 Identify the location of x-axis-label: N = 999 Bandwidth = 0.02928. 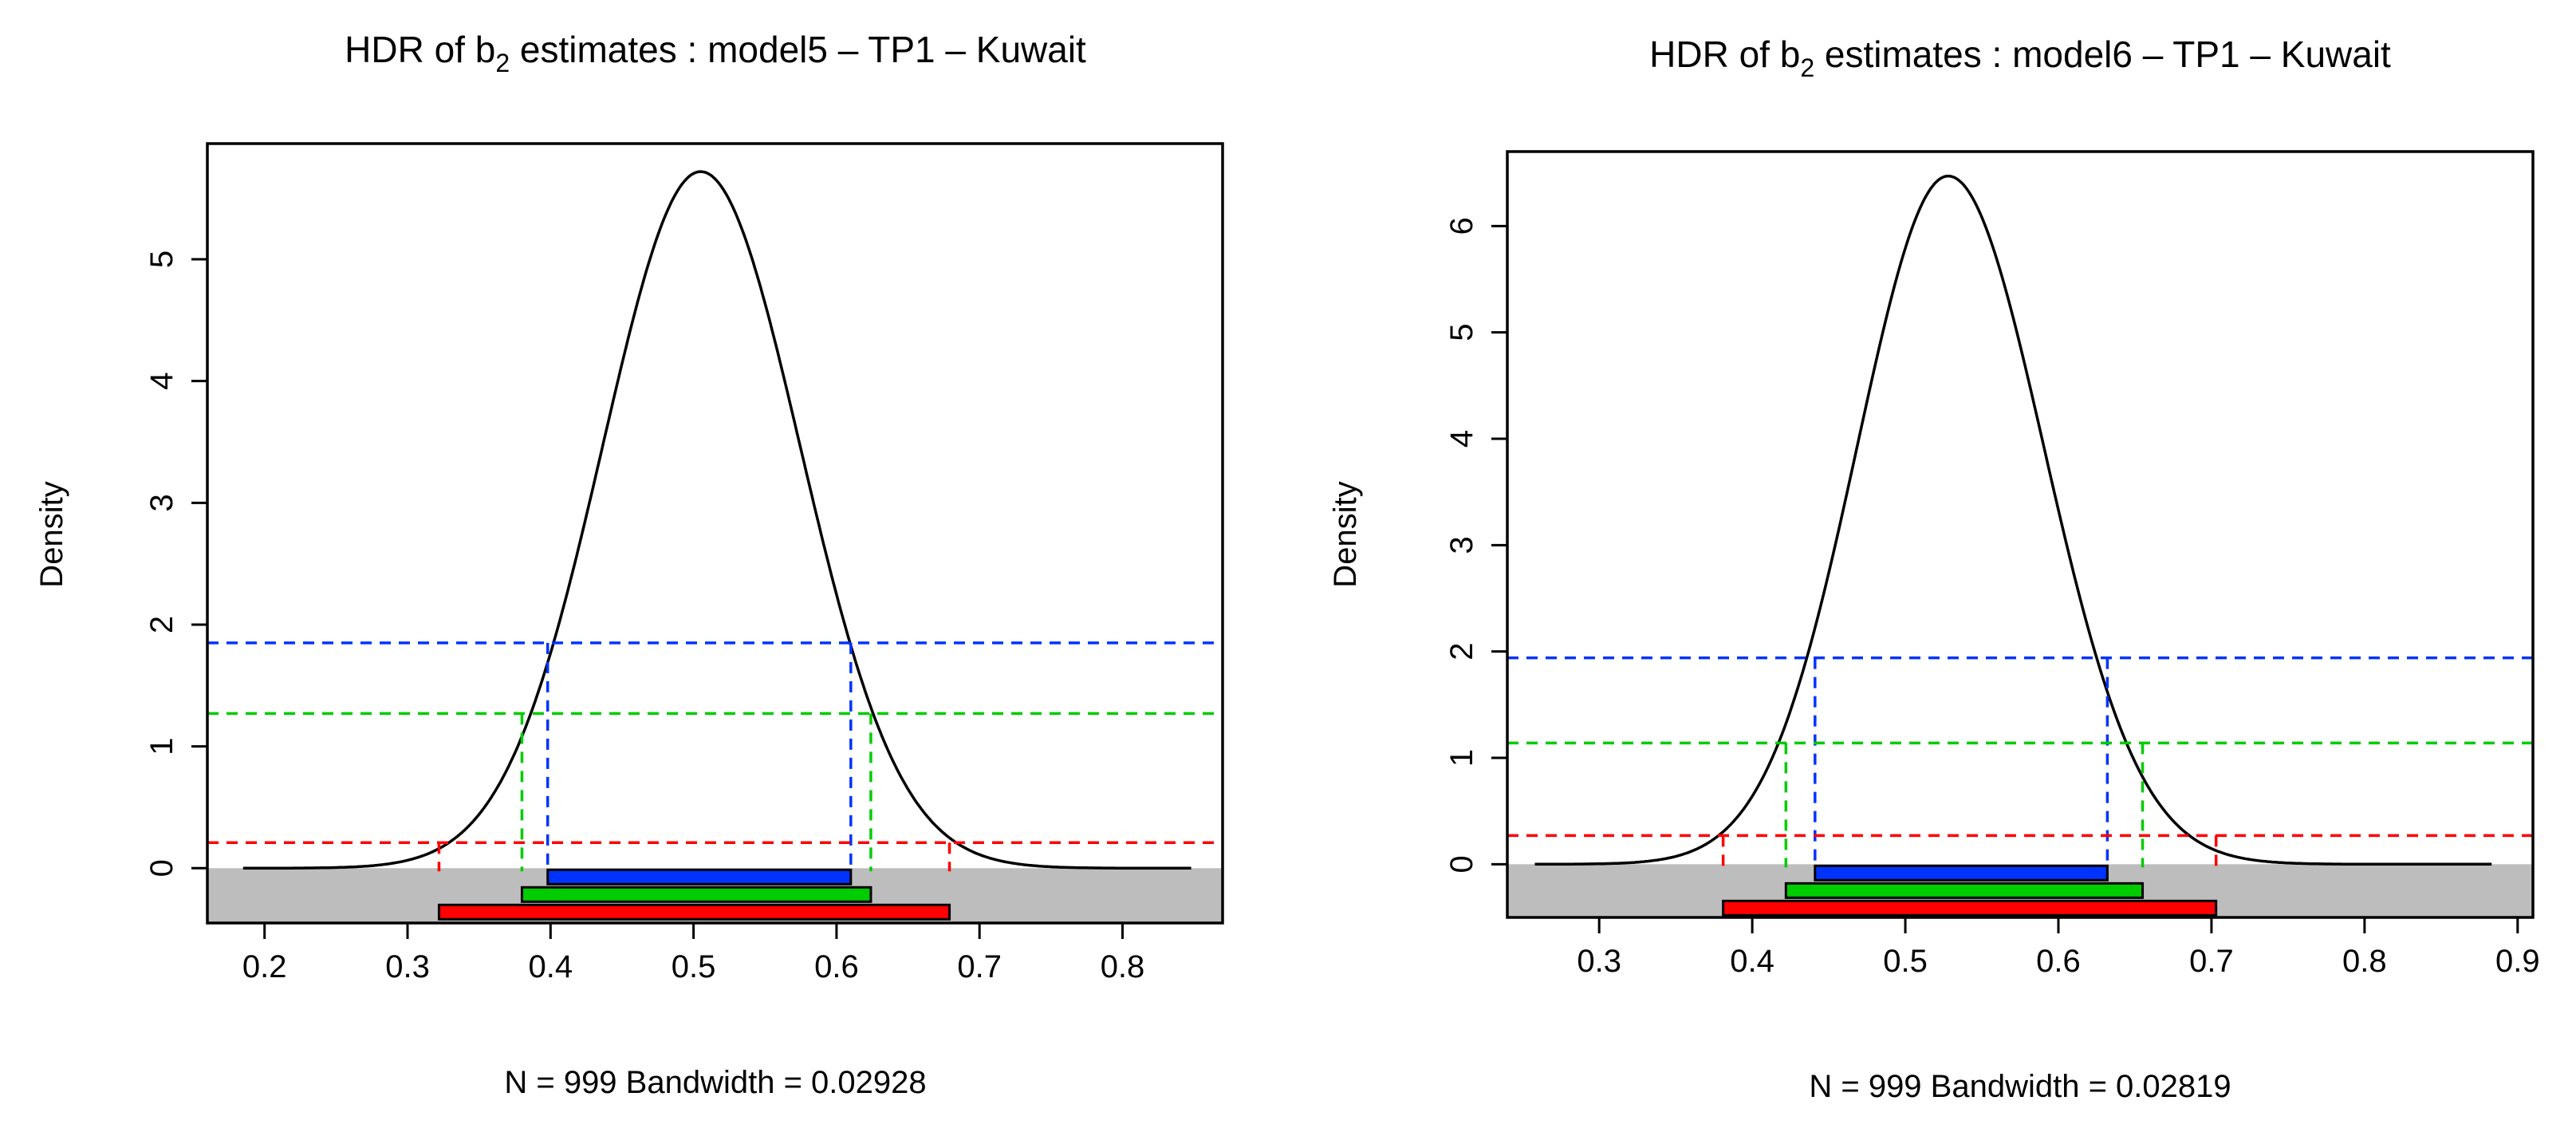
(715, 1082).